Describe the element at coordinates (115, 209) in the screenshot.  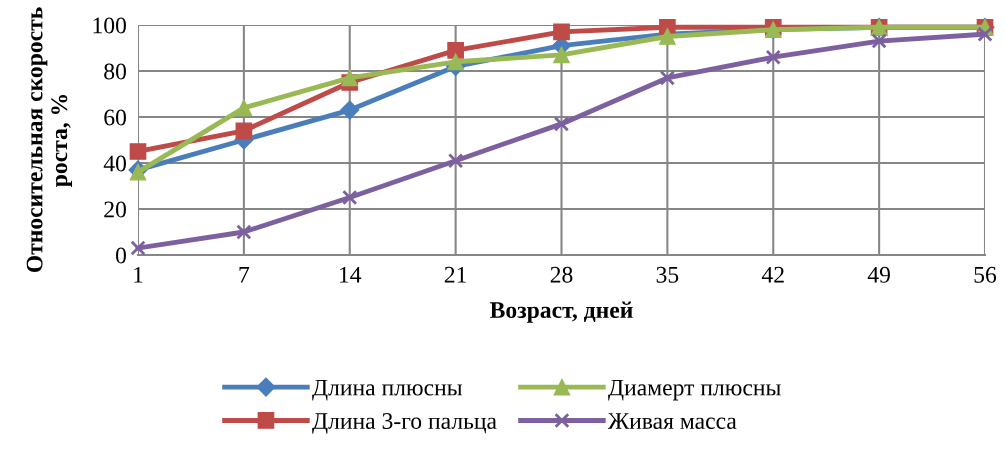
I see `y-tick-label: 20` at that location.